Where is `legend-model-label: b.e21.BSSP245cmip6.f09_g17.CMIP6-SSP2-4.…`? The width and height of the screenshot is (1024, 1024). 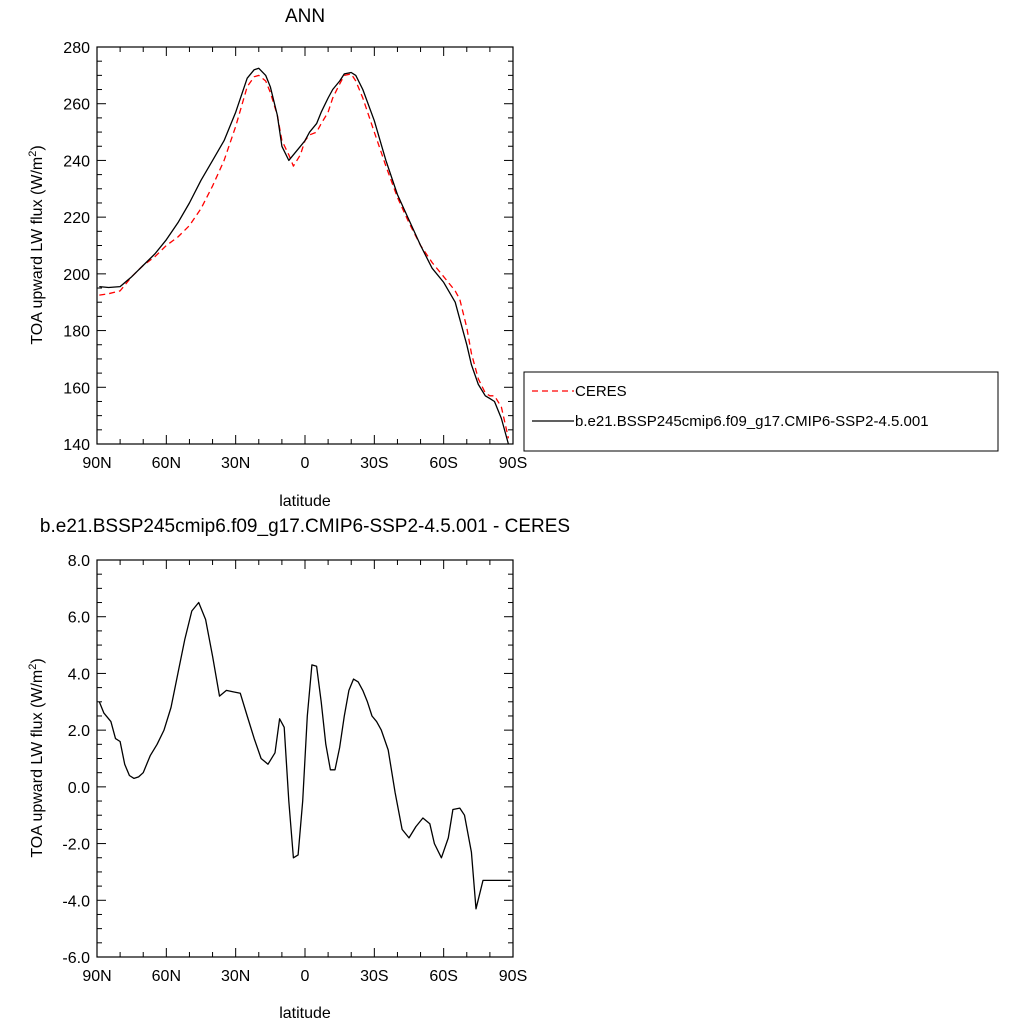
legend-model-label: b.e21.BSSP245cmip6.f09_g17.CMIP6-SSP2-4.… is located at coordinates (752, 421).